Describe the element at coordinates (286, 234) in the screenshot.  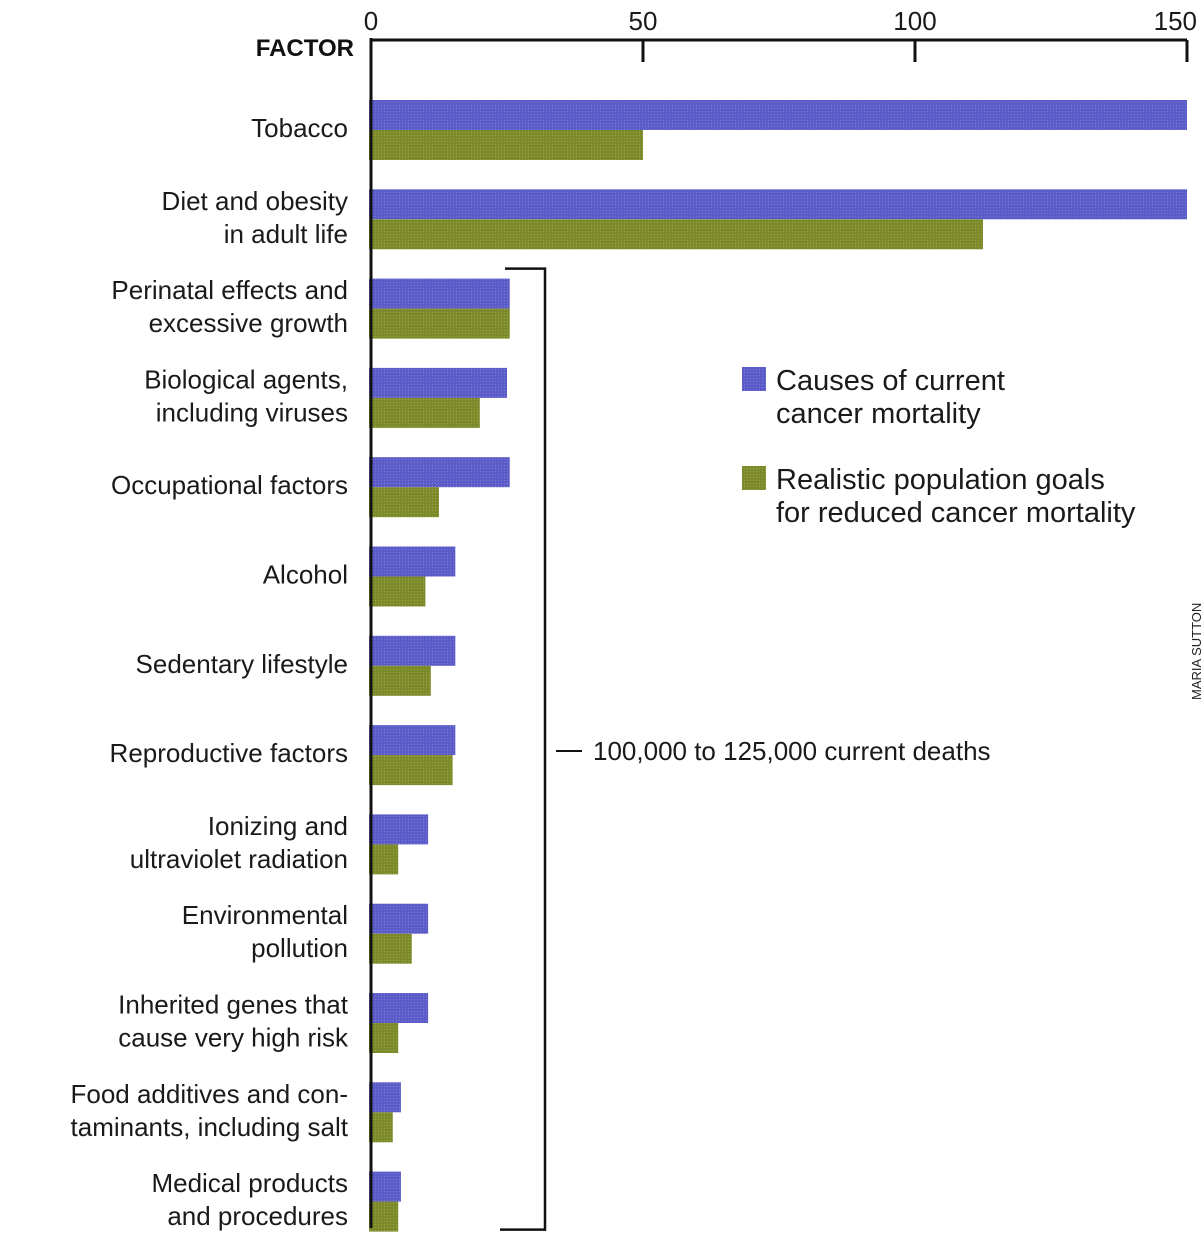
I see `category-label: in adult life` at that location.